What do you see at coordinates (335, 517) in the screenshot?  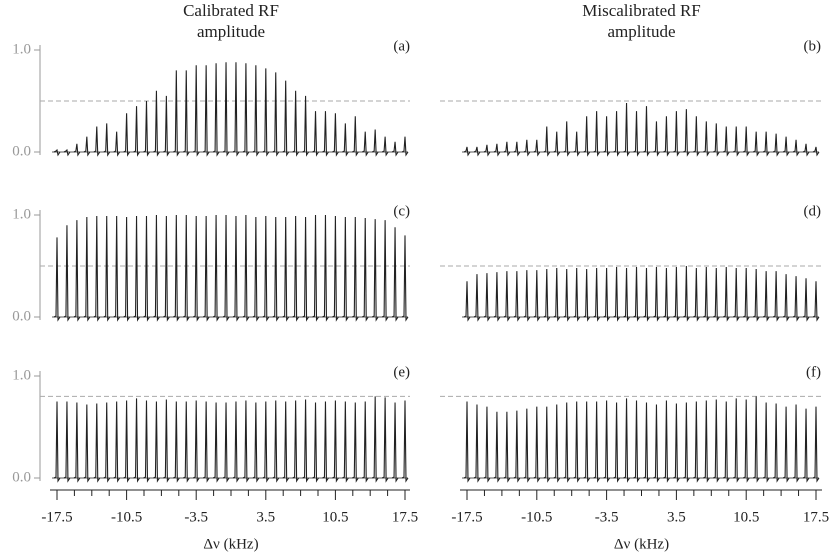 I see `x-tick-label: 10.5` at bounding box center [335, 517].